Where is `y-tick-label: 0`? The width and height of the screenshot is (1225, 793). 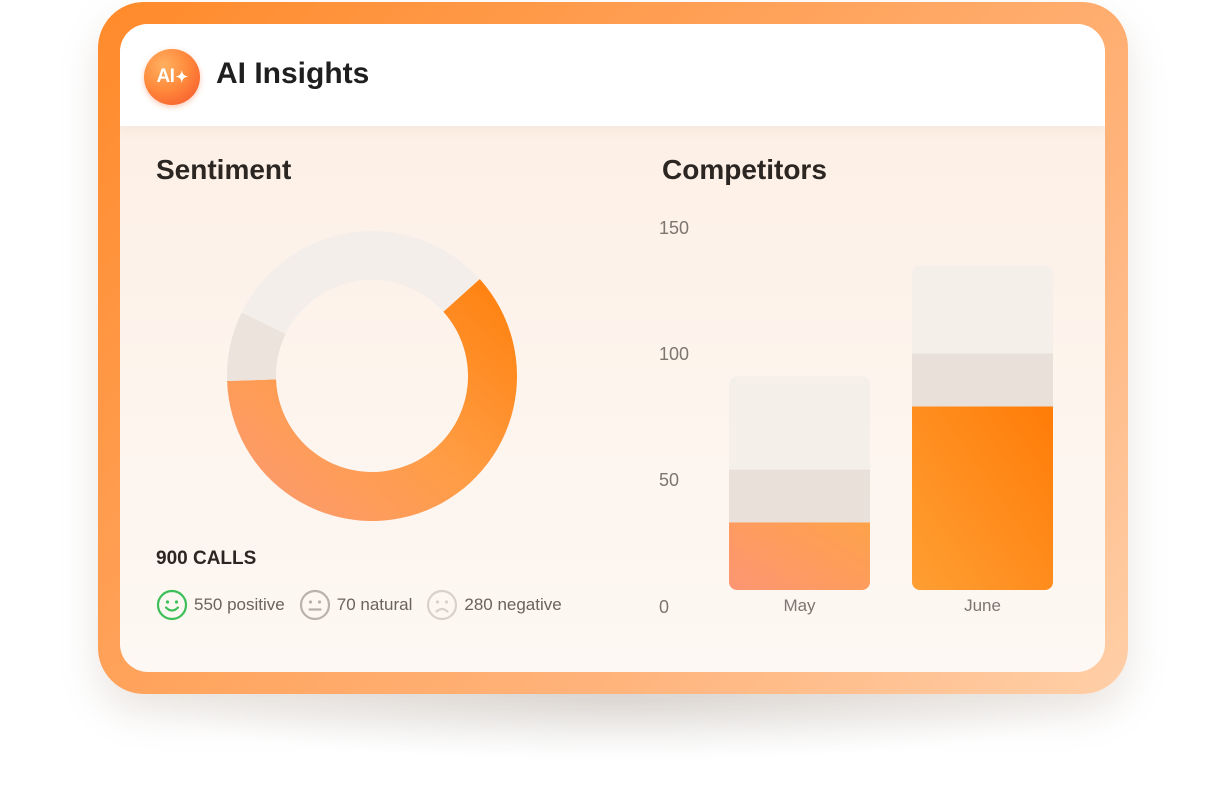
y-tick-label: 0 is located at coordinates (664, 607).